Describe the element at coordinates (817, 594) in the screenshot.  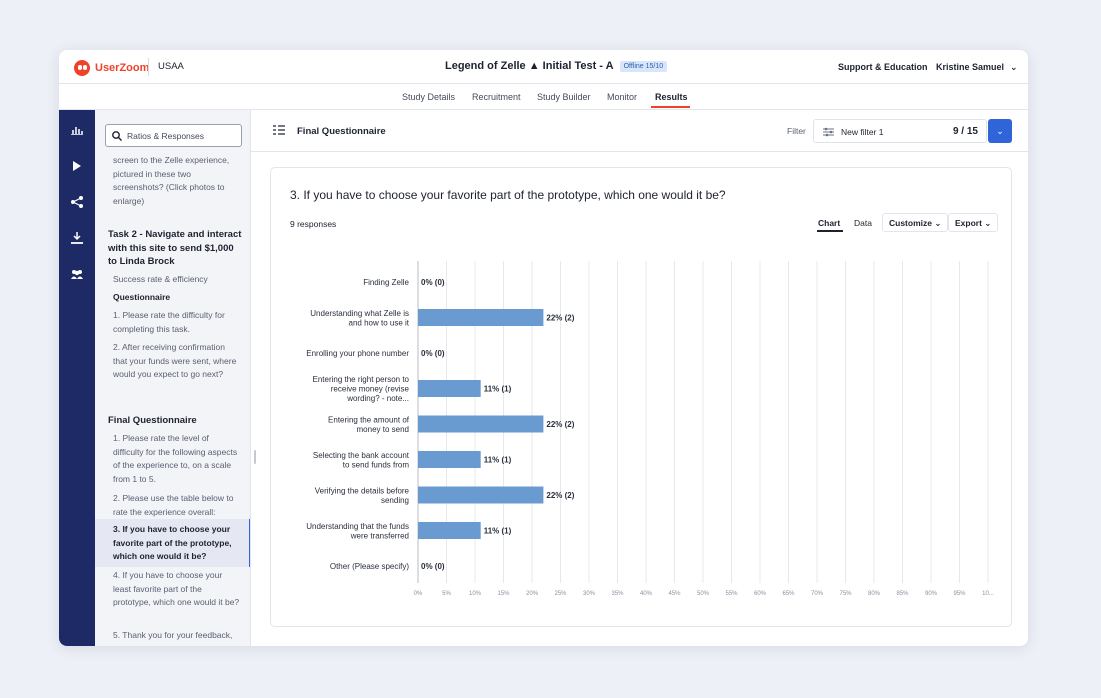
I see `x-tick-label: 70%` at that location.